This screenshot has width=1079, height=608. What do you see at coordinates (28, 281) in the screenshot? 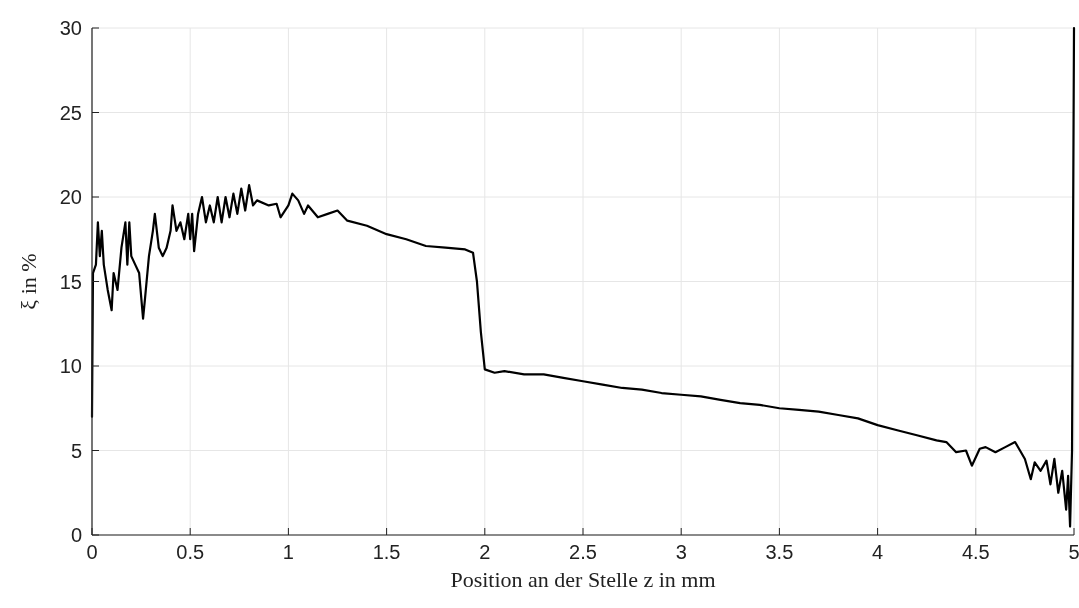
I see `y-axis-title: ξ in %` at bounding box center [28, 281].